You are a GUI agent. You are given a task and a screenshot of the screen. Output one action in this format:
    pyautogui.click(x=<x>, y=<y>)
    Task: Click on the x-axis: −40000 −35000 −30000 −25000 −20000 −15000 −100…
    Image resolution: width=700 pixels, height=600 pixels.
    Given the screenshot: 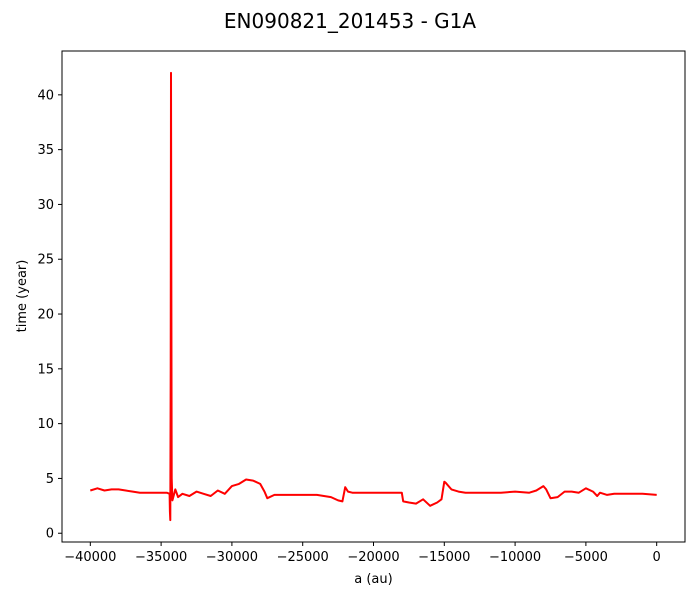 What is the action you would take?
    pyautogui.click(x=362, y=553)
    